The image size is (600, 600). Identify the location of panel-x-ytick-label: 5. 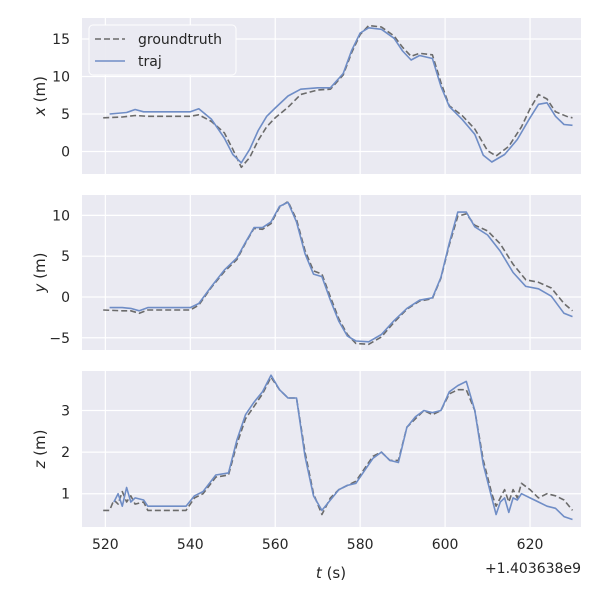
(65, 115).